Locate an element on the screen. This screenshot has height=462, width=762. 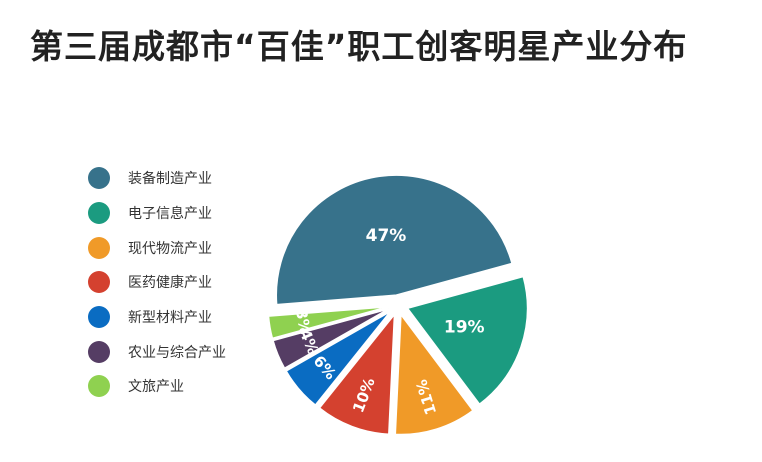
legend-label: 现代物流产业 is located at coordinates (170, 248).